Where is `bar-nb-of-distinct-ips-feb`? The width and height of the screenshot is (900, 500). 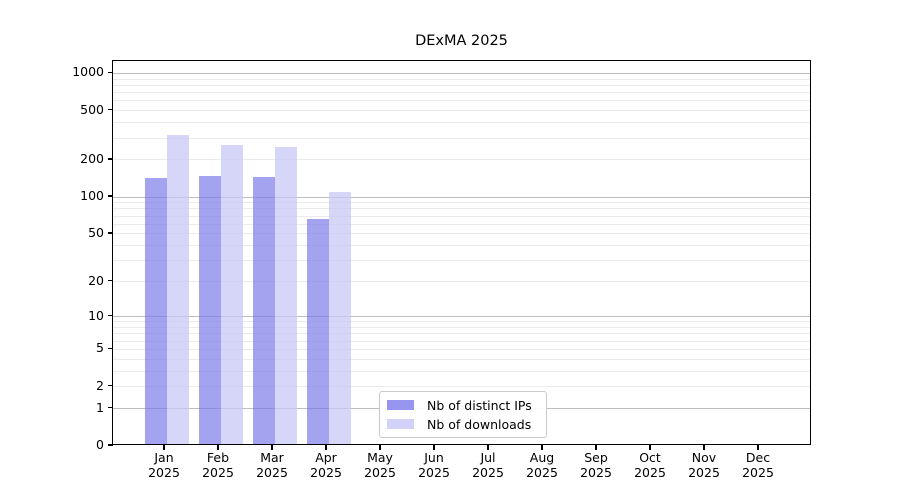
bar-nb-of-distinct-ips-feb is located at coordinates (210, 309).